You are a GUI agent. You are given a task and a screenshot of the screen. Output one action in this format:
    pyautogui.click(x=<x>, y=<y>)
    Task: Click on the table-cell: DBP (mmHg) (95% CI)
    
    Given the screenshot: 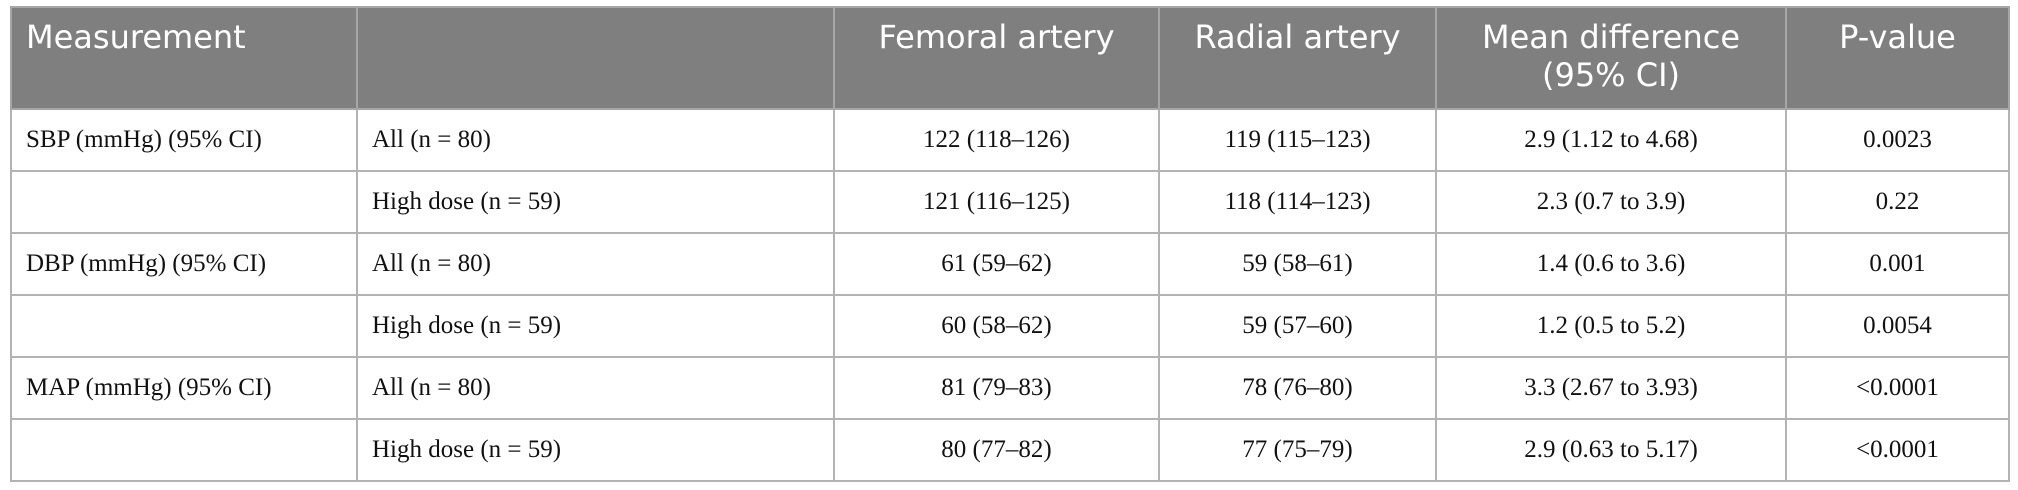 What is the action you would take?
    pyautogui.click(x=184, y=264)
    